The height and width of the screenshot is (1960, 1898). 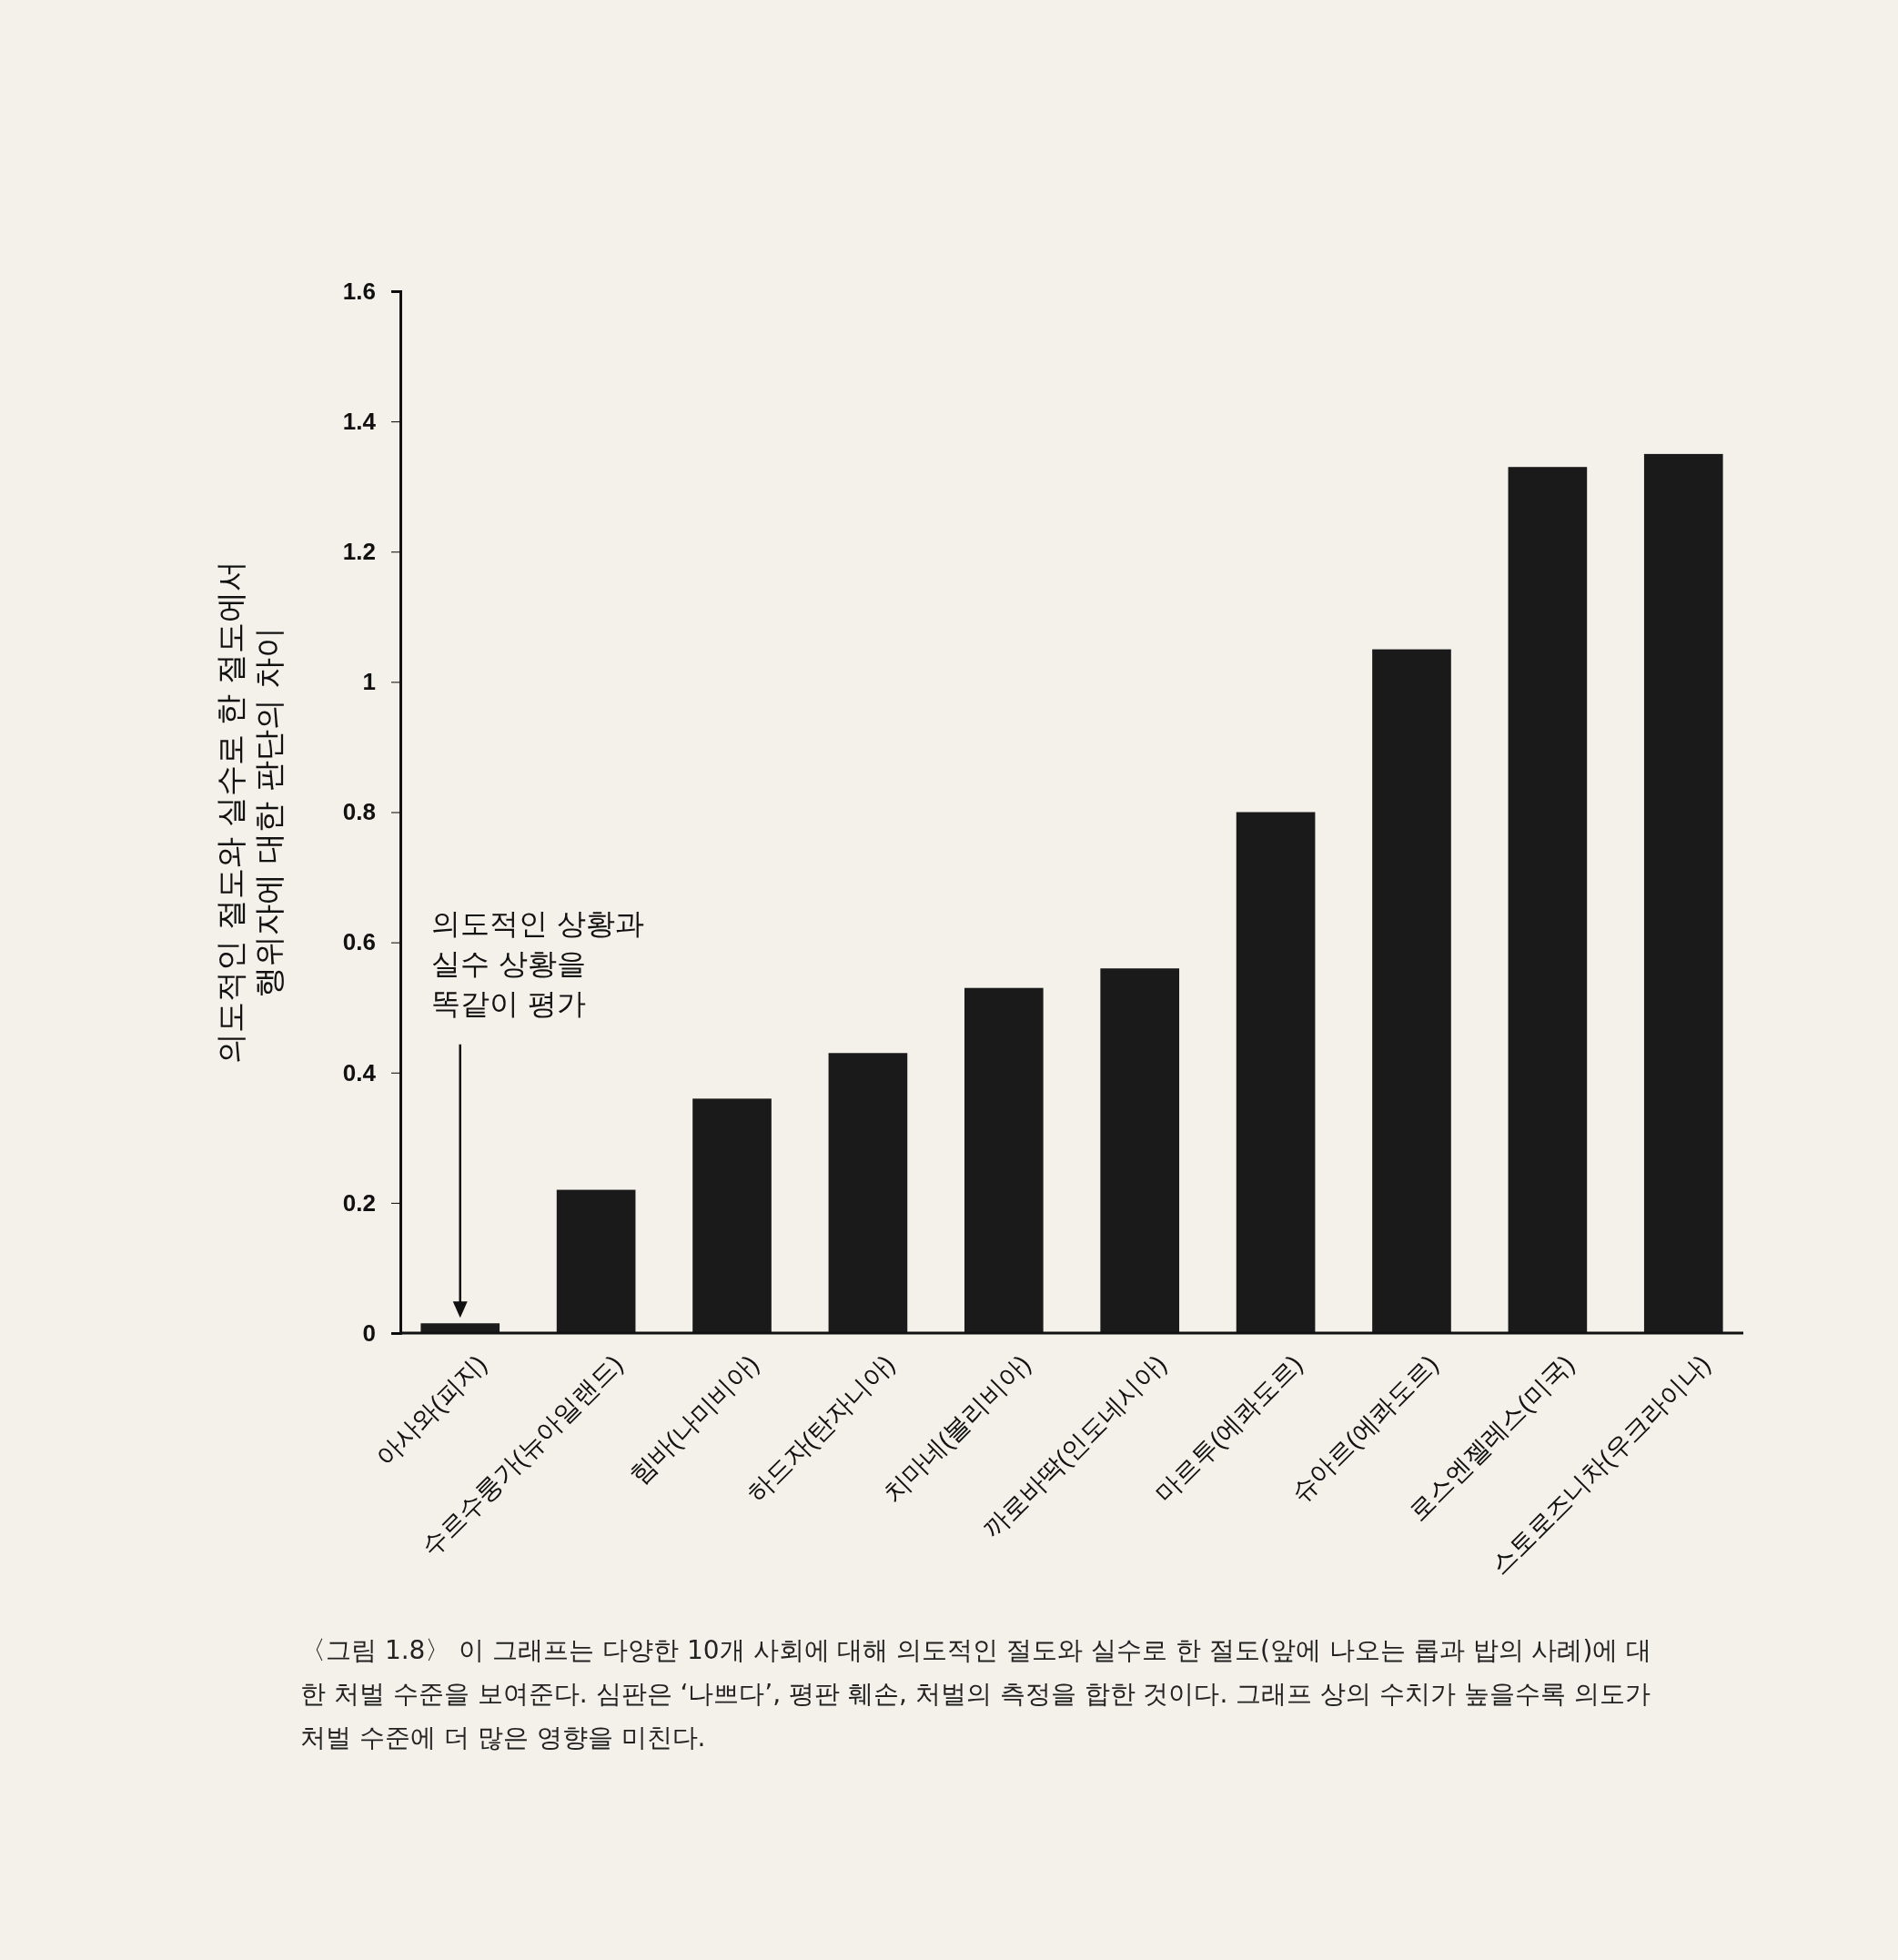 What do you see at coordinates (359, 1202) in the screenshot?
I see `y-tick-label: 0.2` at bounding box center [359, 1202].